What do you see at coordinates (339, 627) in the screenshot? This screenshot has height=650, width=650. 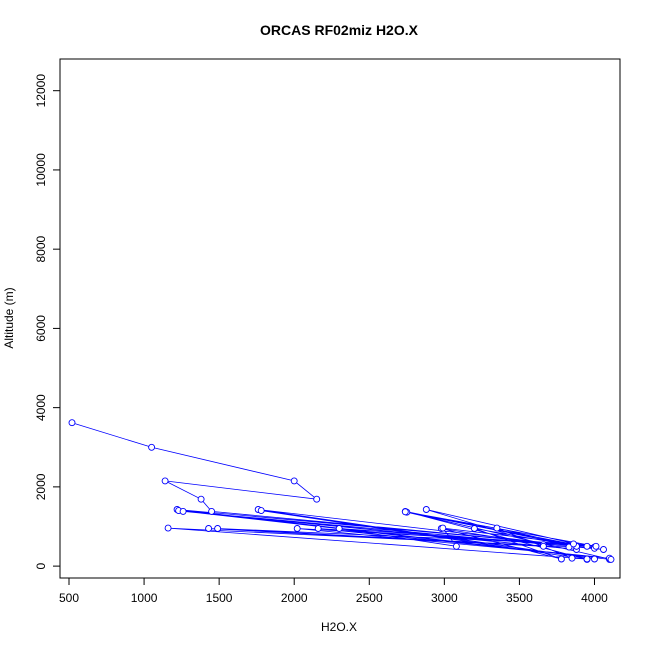 I see `x-axis-label: H2O.X` at bounding box center [339, 627].